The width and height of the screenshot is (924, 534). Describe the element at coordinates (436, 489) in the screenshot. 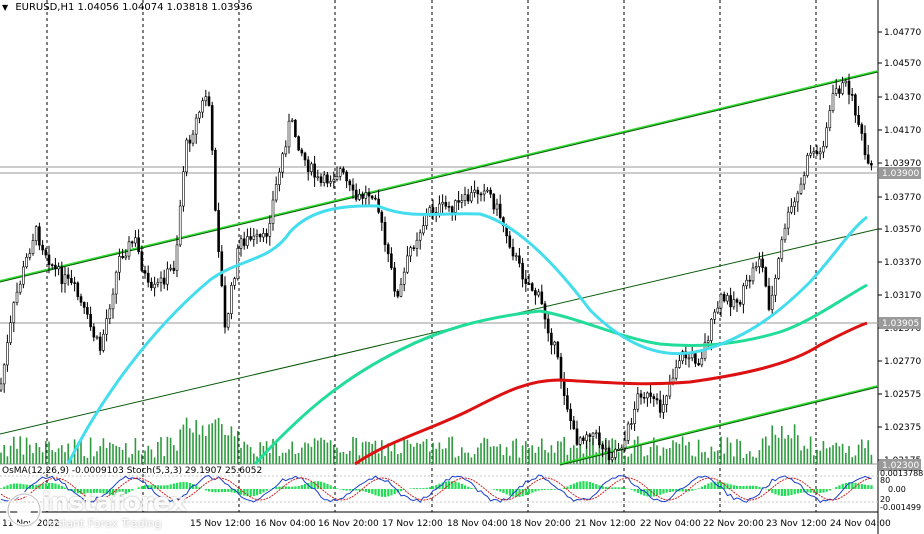

I see `stochastic-signal-line` at that location.